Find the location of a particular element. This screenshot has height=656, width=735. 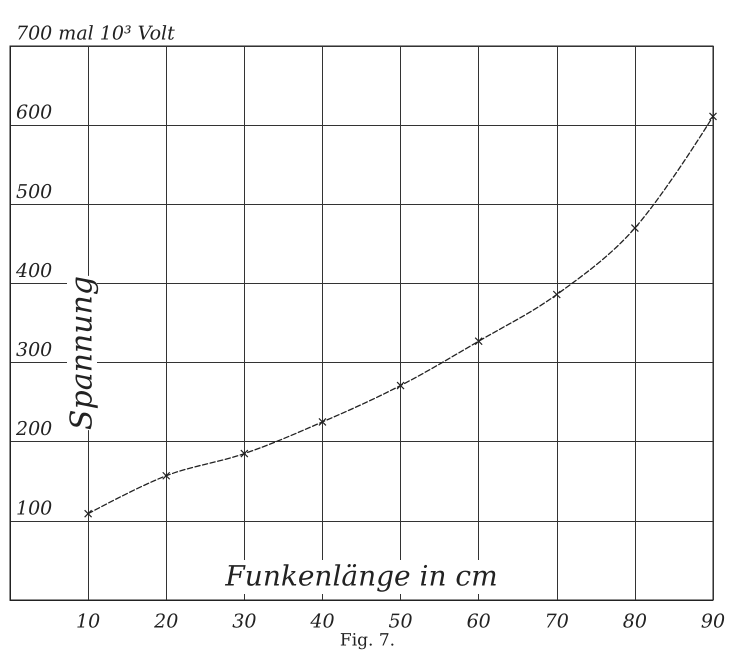

x-tick-label: 40 is located at coordinates (322, 621).